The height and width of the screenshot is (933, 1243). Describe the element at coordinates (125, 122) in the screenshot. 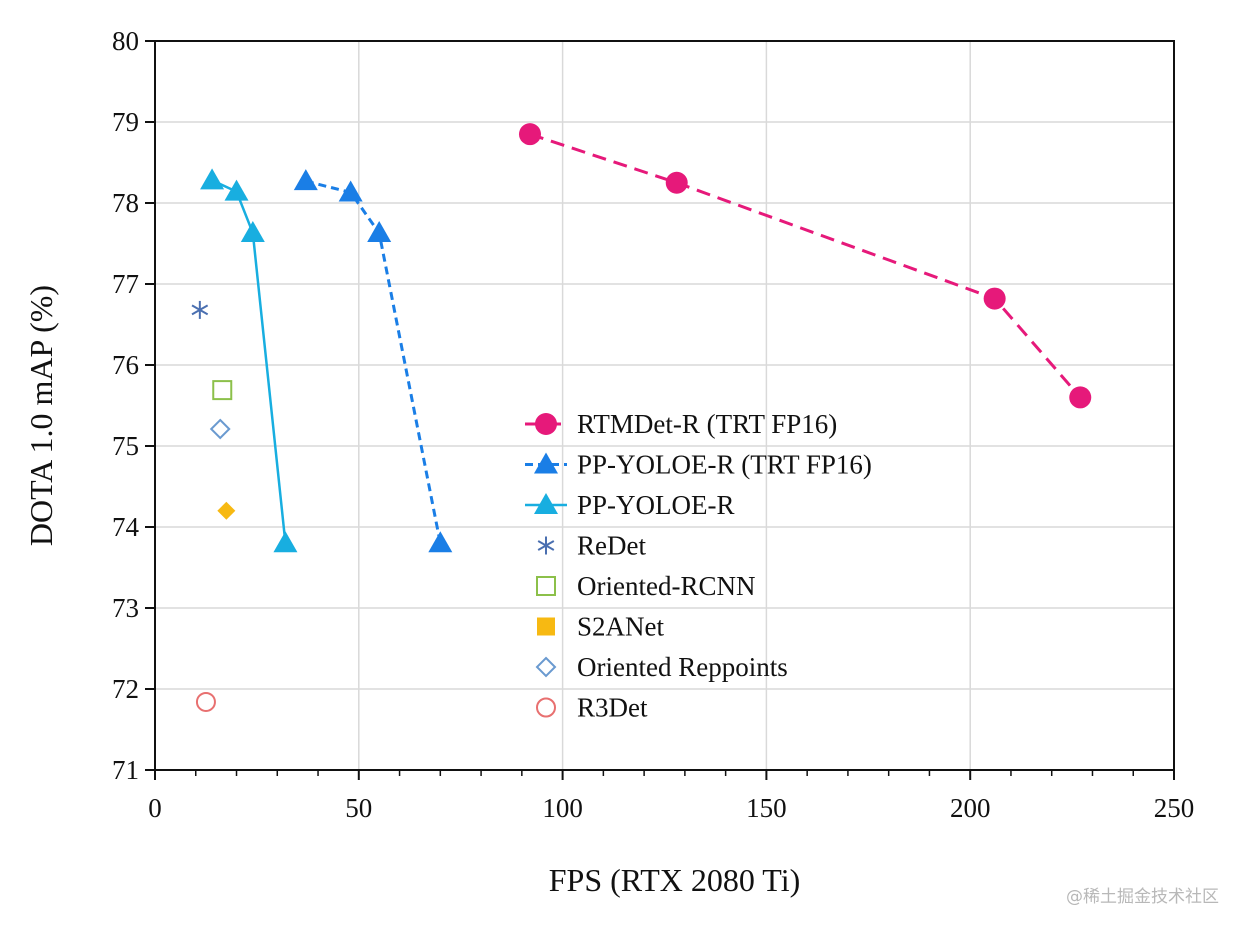

I see `y-tick-label: 79` at that location.